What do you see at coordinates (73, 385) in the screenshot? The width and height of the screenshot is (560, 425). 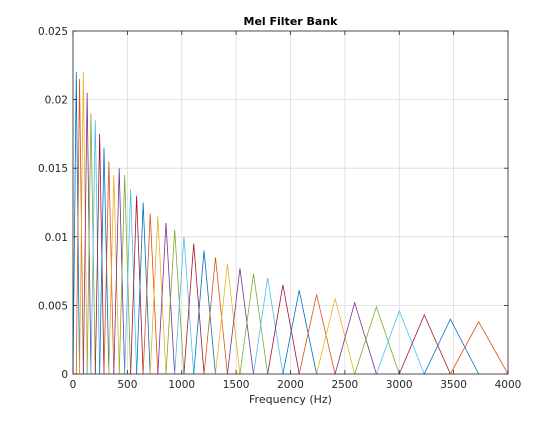 I see `x-tick-label: 0` at bounding box center [73, 385].